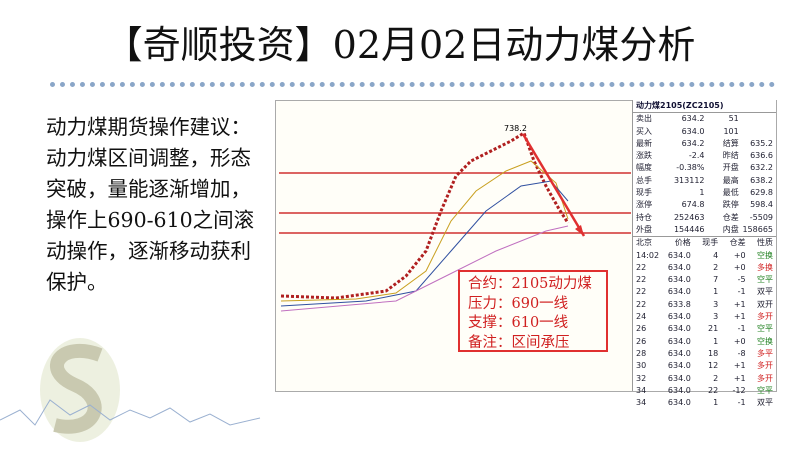 The width and height of the screenshot is (800, 450). Describe the element at coordinates (761, 180) in the screenshot. I see `cell: 638.2` at that location.